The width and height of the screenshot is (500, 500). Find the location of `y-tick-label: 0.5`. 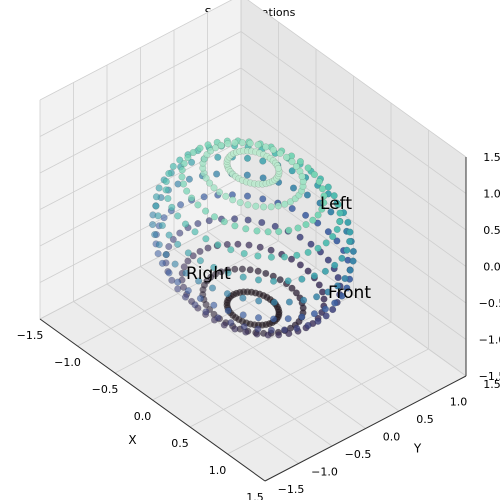

y-tick-label: 0.5 is located at coordinates (425, 419).